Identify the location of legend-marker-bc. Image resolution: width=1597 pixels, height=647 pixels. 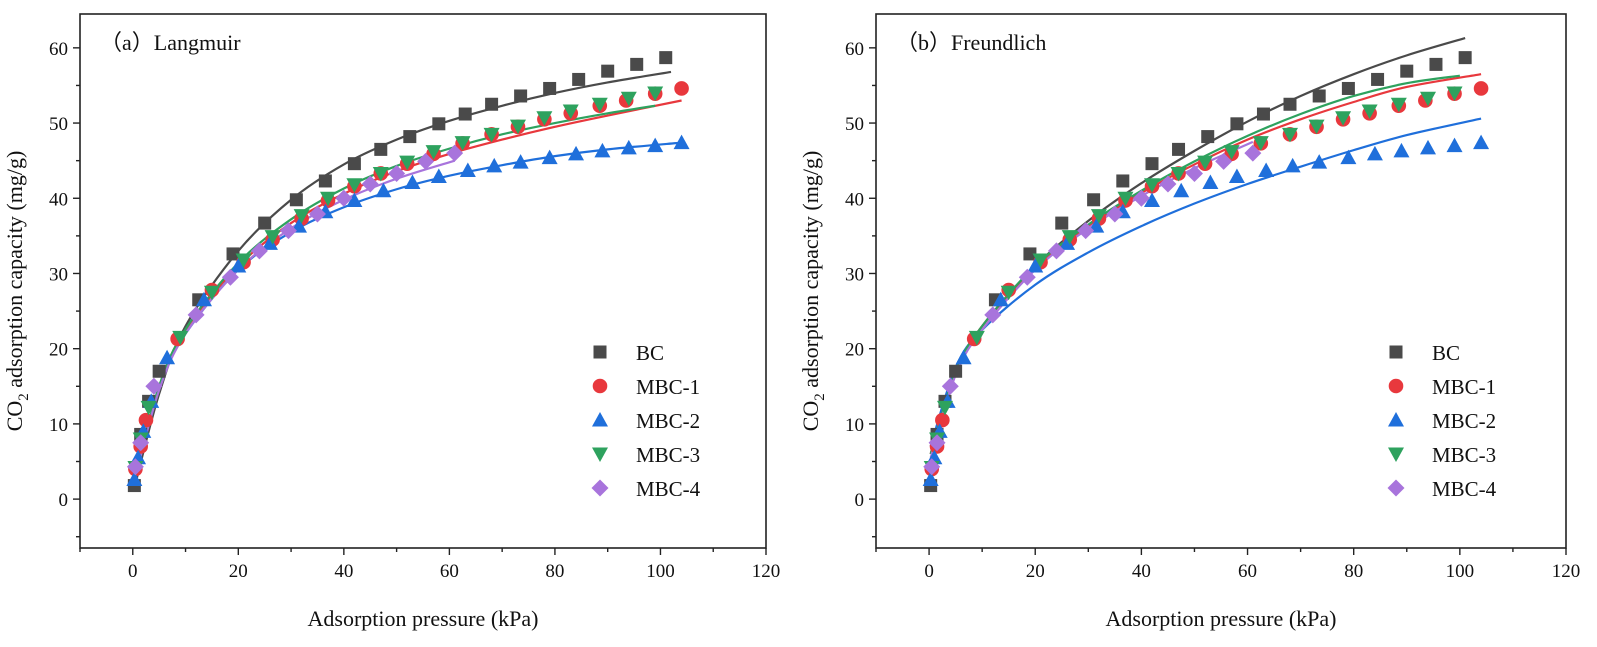
(600, 352).